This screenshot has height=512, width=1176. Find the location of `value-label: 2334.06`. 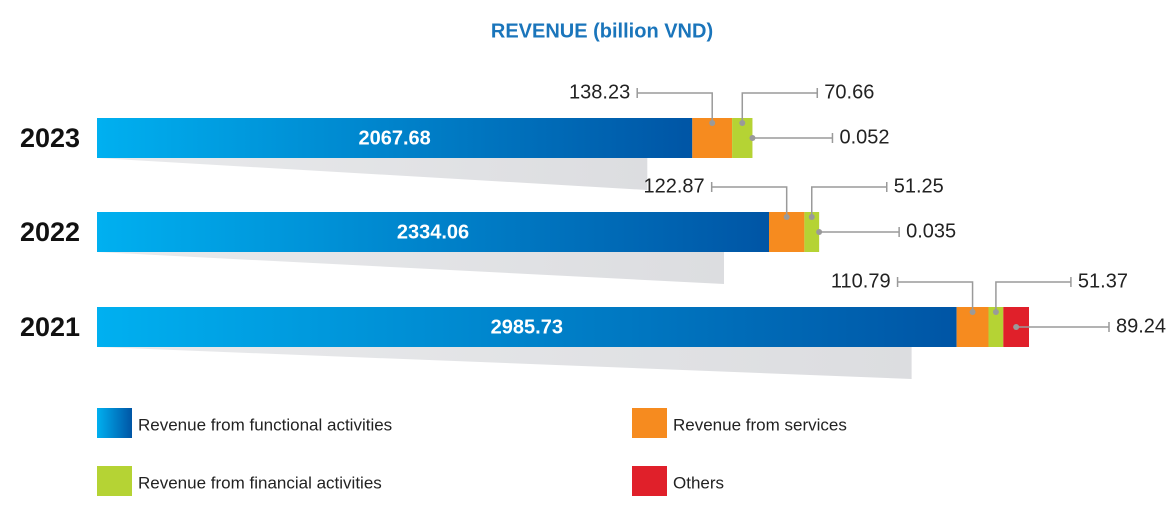

value-label: 2334.06 is located at coordinates (433, 232).